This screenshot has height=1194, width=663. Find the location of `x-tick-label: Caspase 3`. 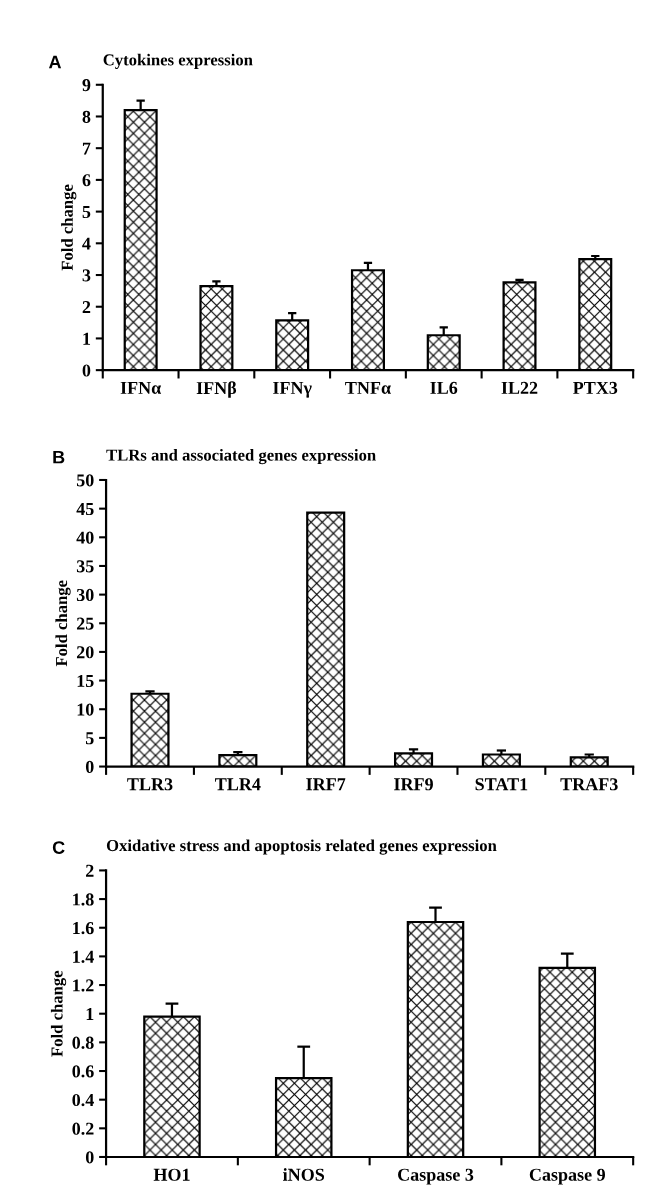

x-tick-label: Caspase 3 is located at coordinates (436, 1176).